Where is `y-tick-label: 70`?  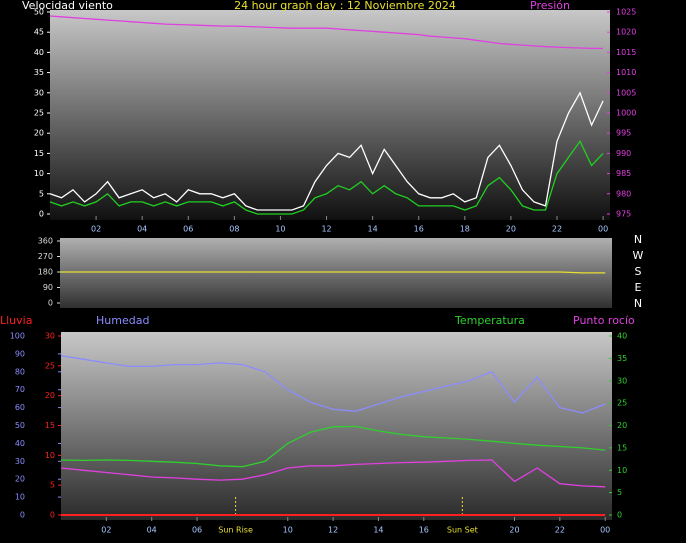 y-tick-label: 70 is located at coordinates (20, 389).